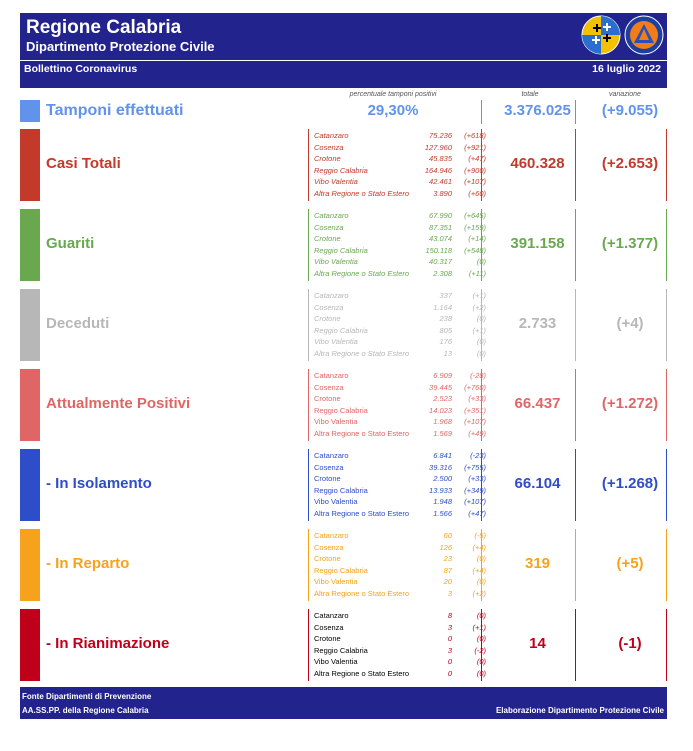 The width and height of the screenshot is (693, 751). Describe the element at coordinates (440, 182) in the screenshot. I see `province-value: 42.461` at that location.